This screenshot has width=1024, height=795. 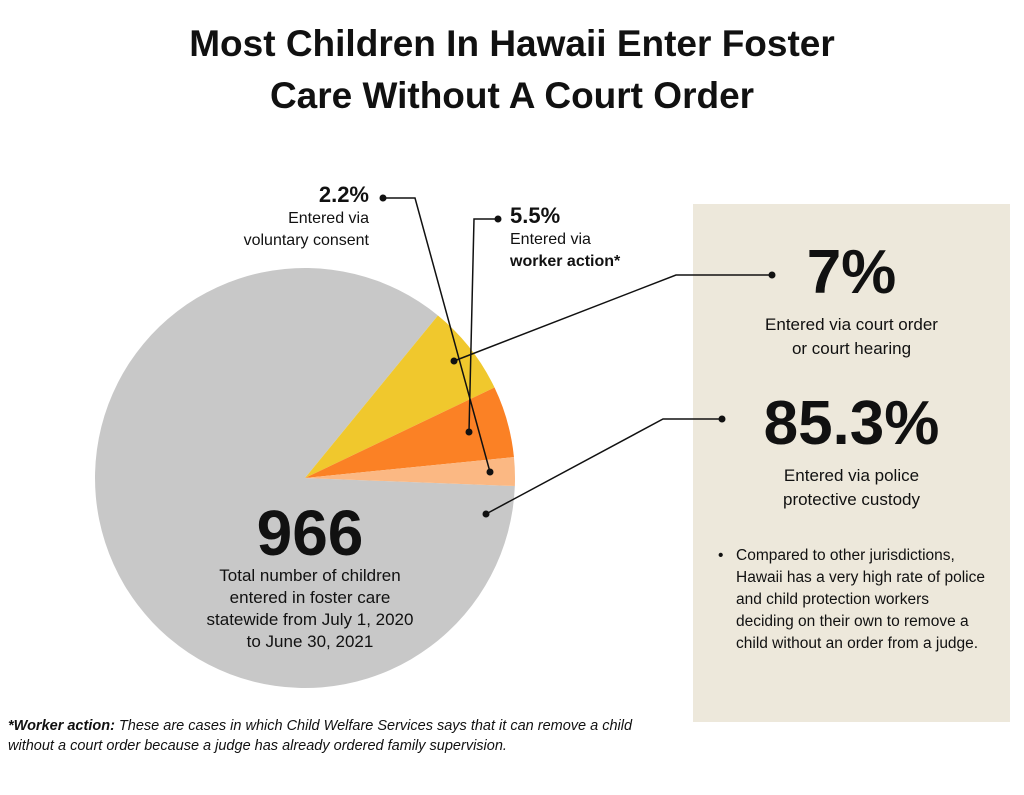 What do you see at coordinates (310, 597) in the screenshot?
I see `total-line-2: entered in foster care` at bounding box center [310, 597].